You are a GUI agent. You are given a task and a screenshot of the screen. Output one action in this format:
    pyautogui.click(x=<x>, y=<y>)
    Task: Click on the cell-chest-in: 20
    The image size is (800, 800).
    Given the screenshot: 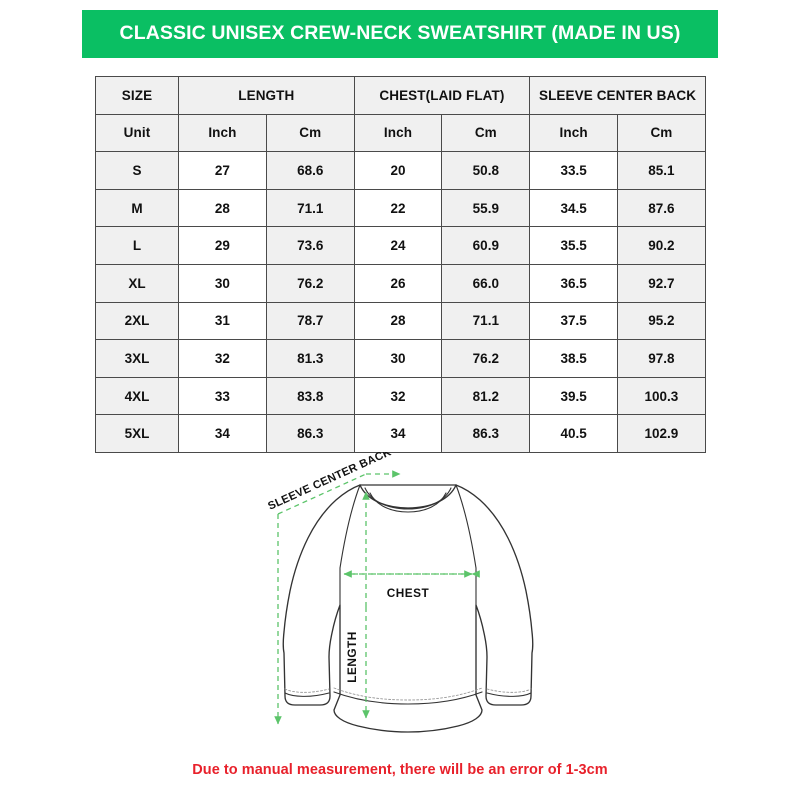 What is the action you would take?
    pyautogui.click(x=398, y=170)
    